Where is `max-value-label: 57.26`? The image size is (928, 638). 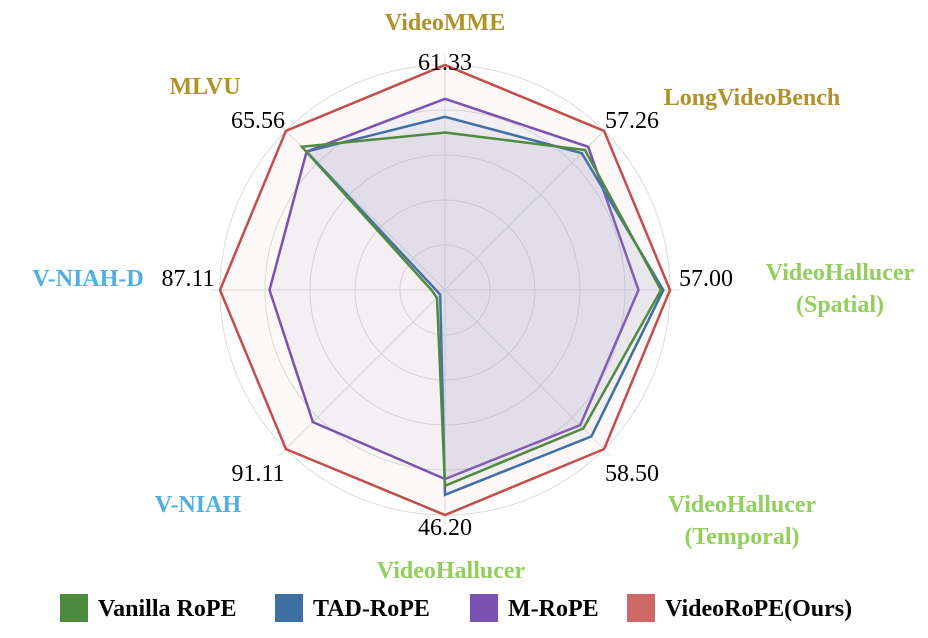
max-value-label: 57.26 is located at coordinates (632, 121).